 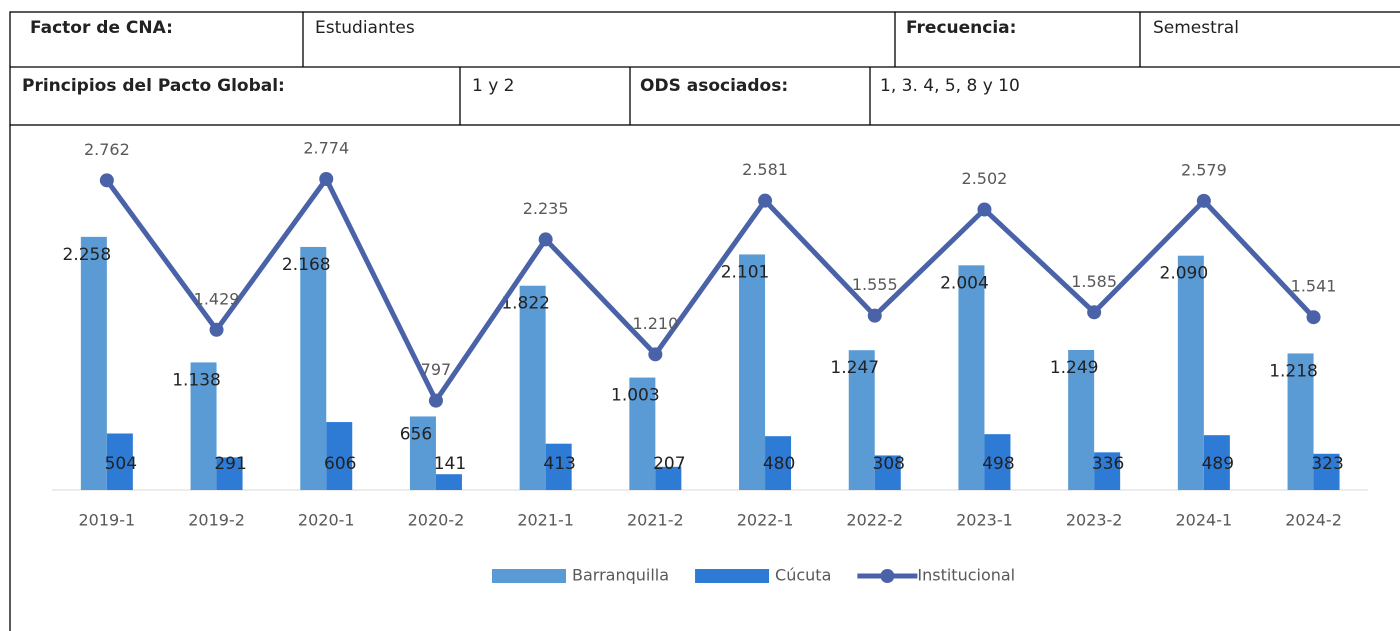 What do you see at coordinates (1184, 274) in the screenshot?
I see `data-label: 2.090` at bounding box center [1184, 274].